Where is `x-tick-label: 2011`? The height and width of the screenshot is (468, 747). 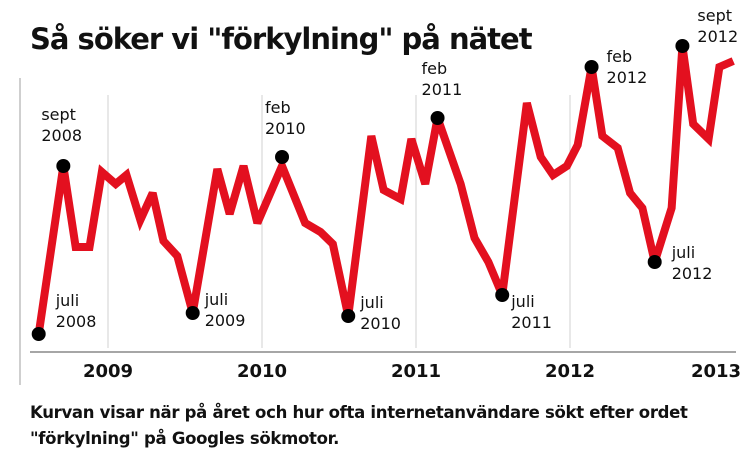
x-tick-label: 2011 is located at coordinates (416, 371).